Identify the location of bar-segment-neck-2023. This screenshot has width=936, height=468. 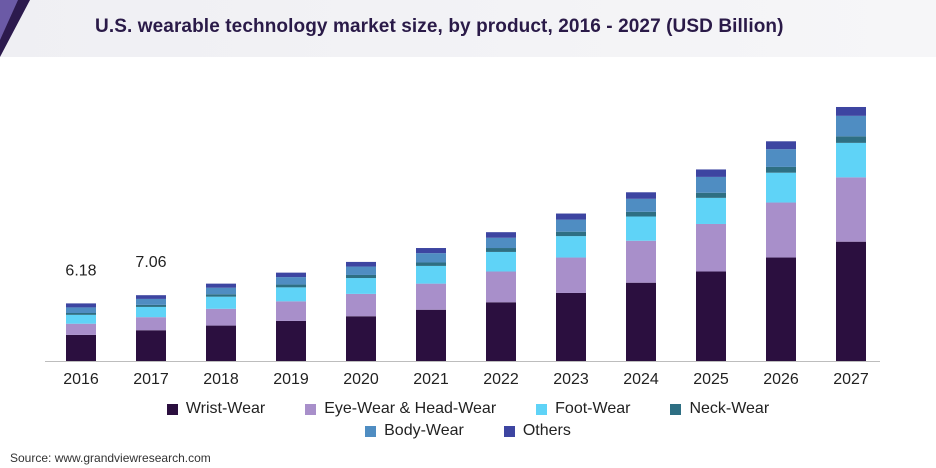
(571, 234).